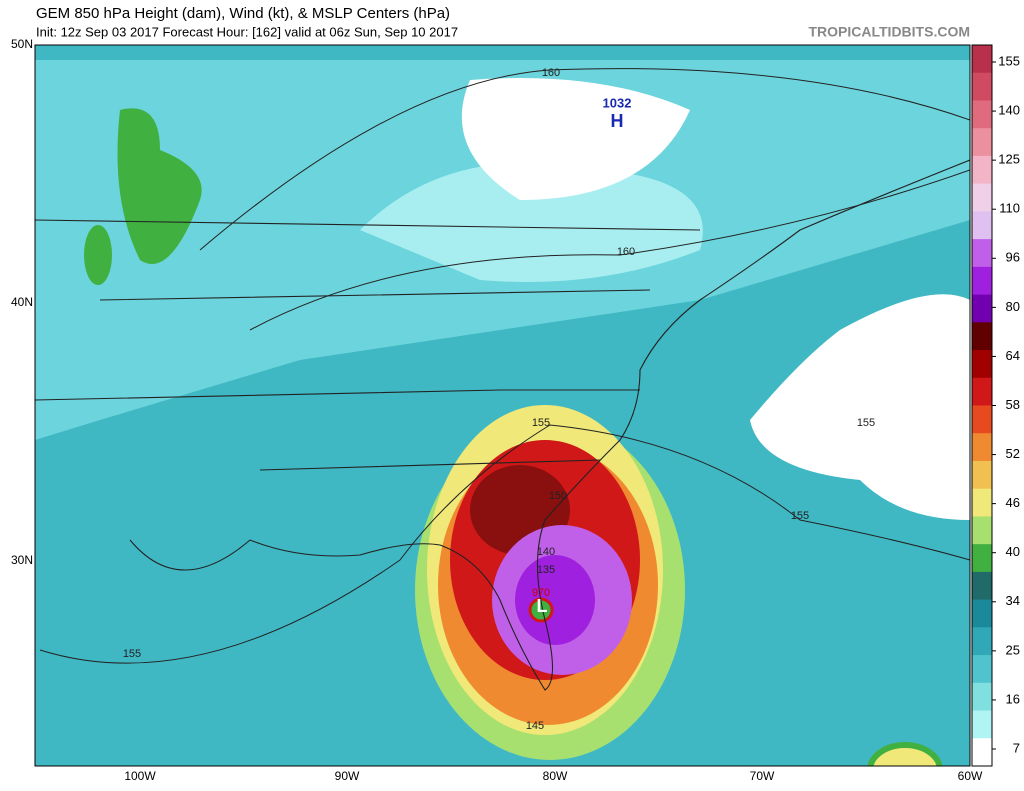  Describe the element at coordinates (555, 776) in the screenshot. I see `longitude-label: 80W` at that location.